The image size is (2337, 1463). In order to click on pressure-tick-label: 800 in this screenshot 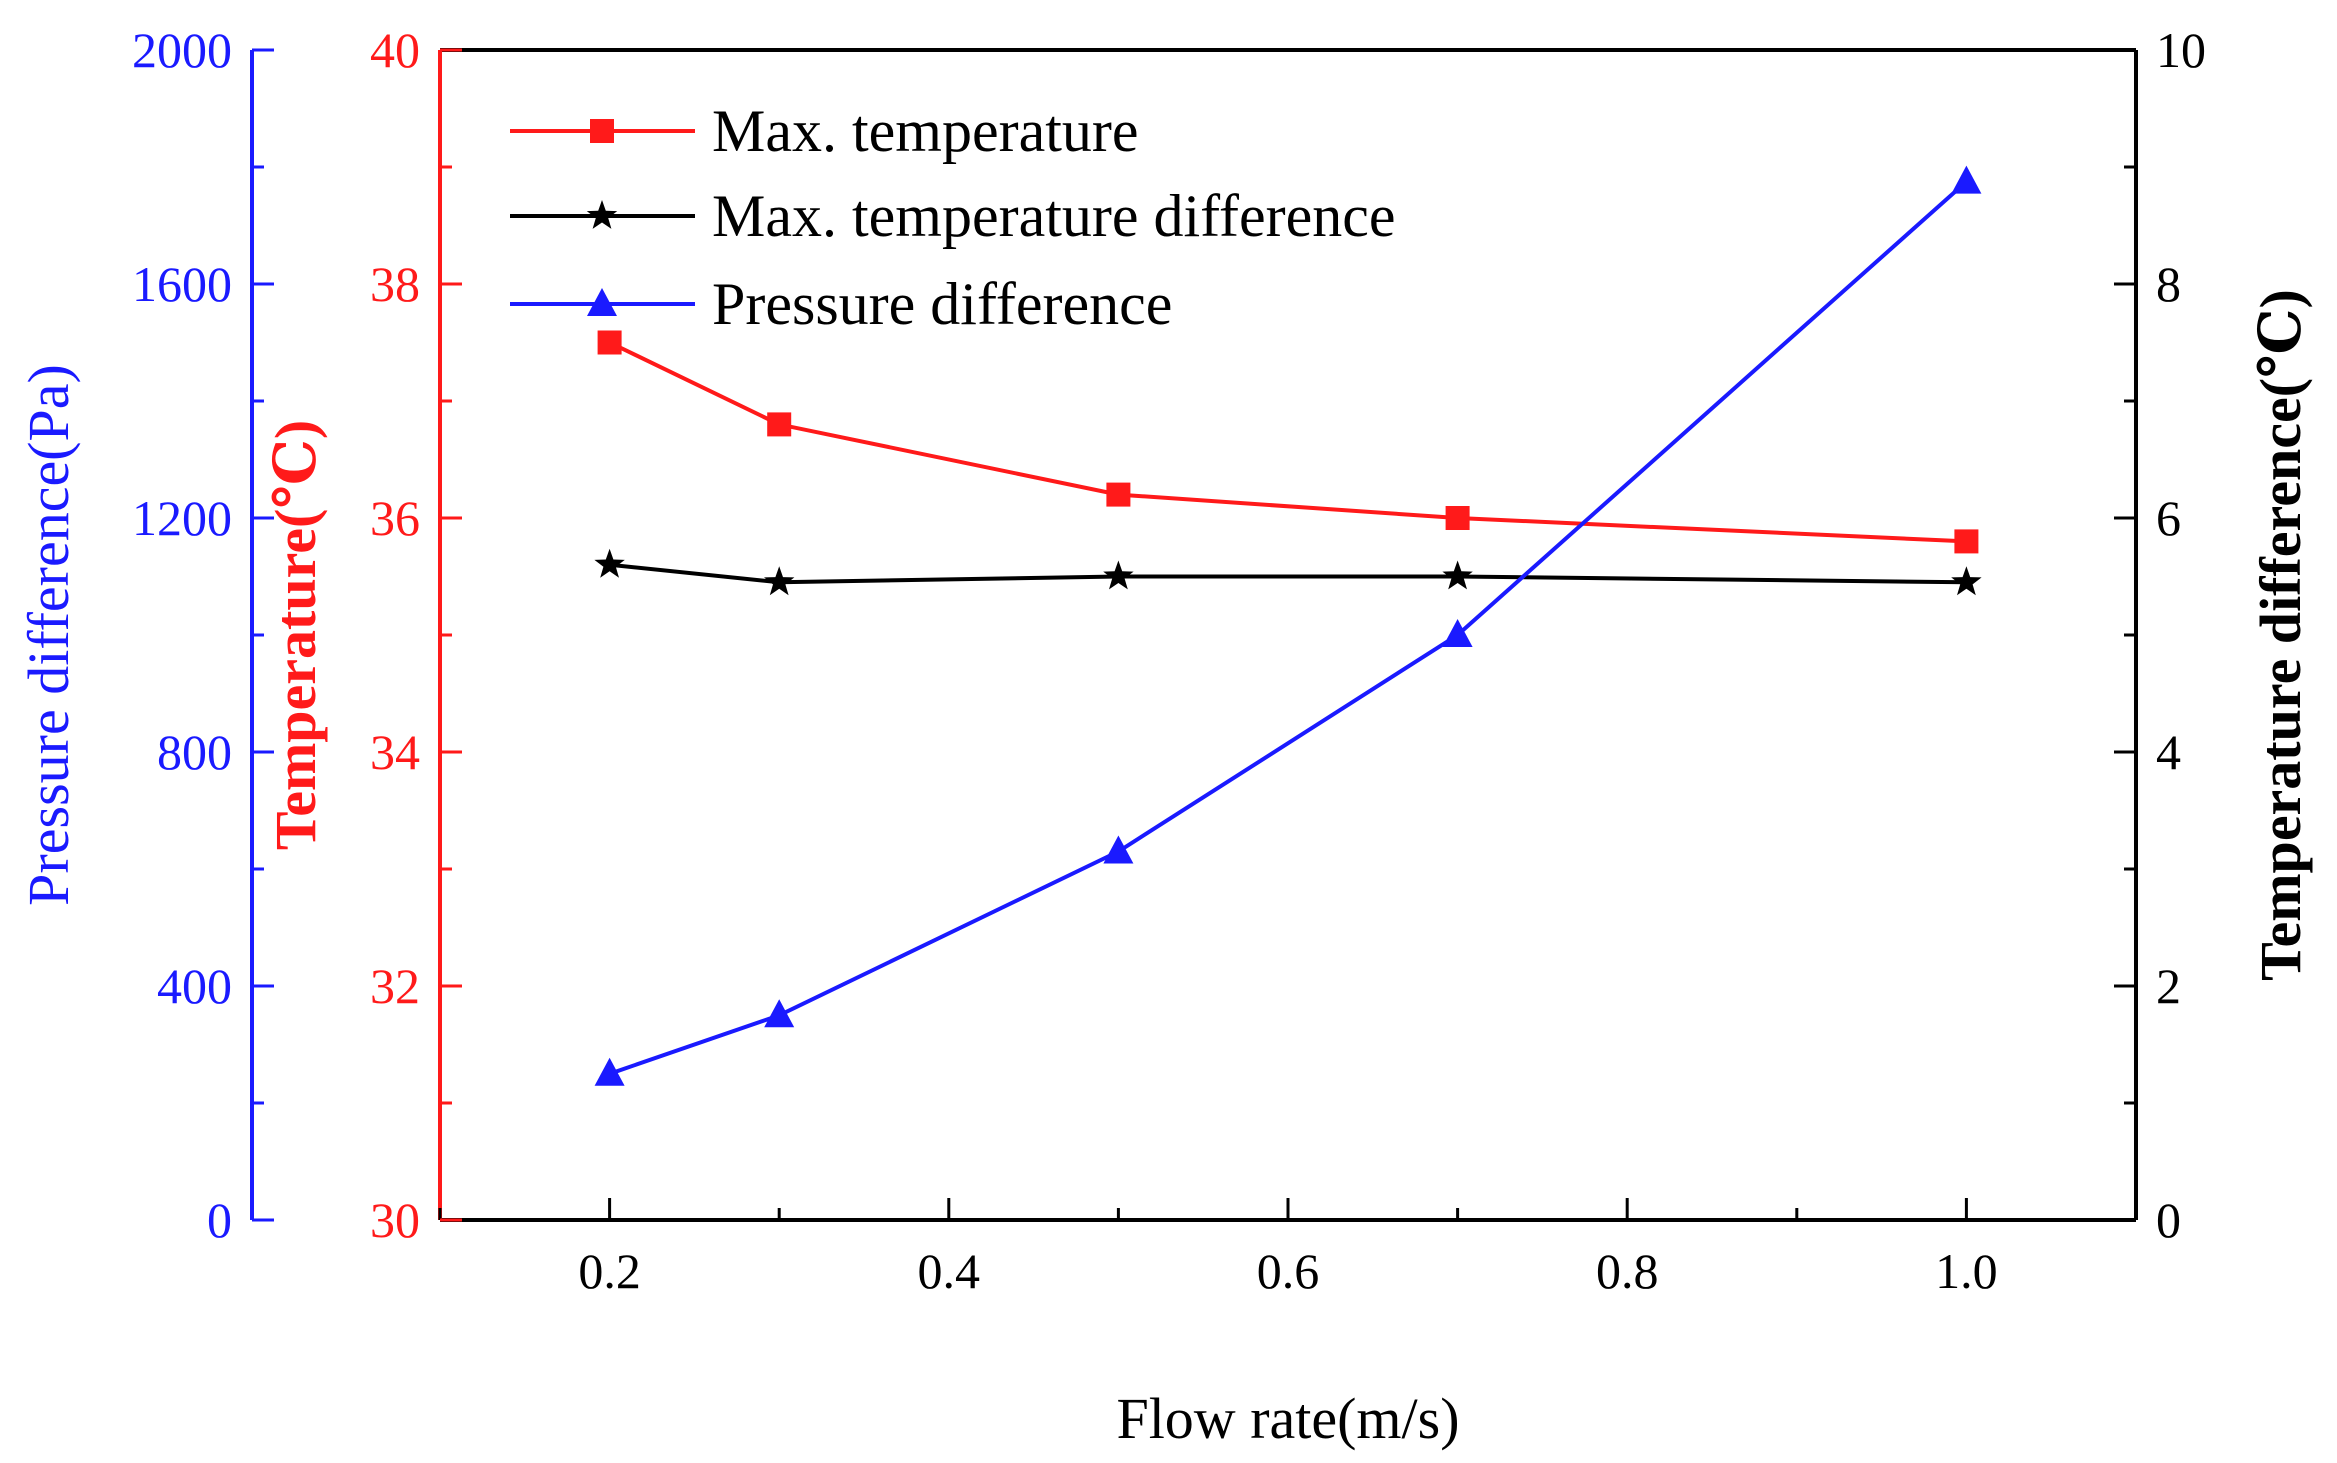, I will do `click(194, 752)`.